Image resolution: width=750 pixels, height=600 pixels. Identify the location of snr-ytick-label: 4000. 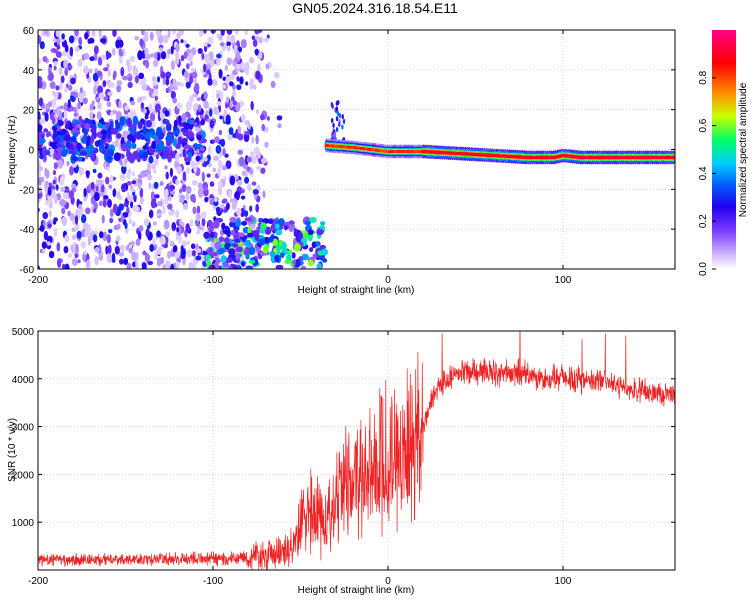
(23, 380).